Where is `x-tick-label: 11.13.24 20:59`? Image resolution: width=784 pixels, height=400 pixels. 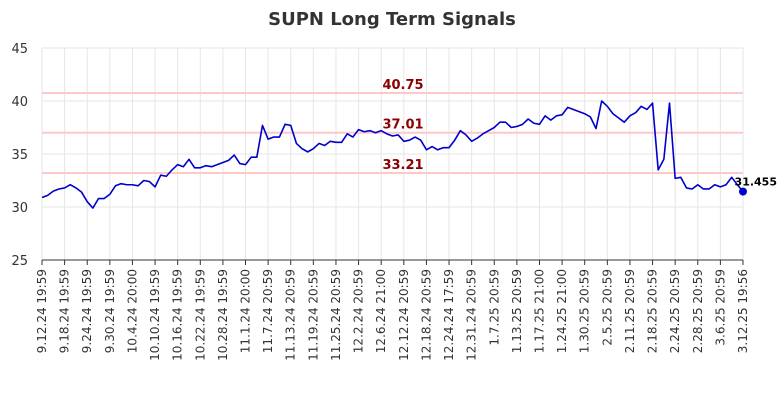 x-tick-label: 11.13.24 20:59 is located at coordinates (291, 315).